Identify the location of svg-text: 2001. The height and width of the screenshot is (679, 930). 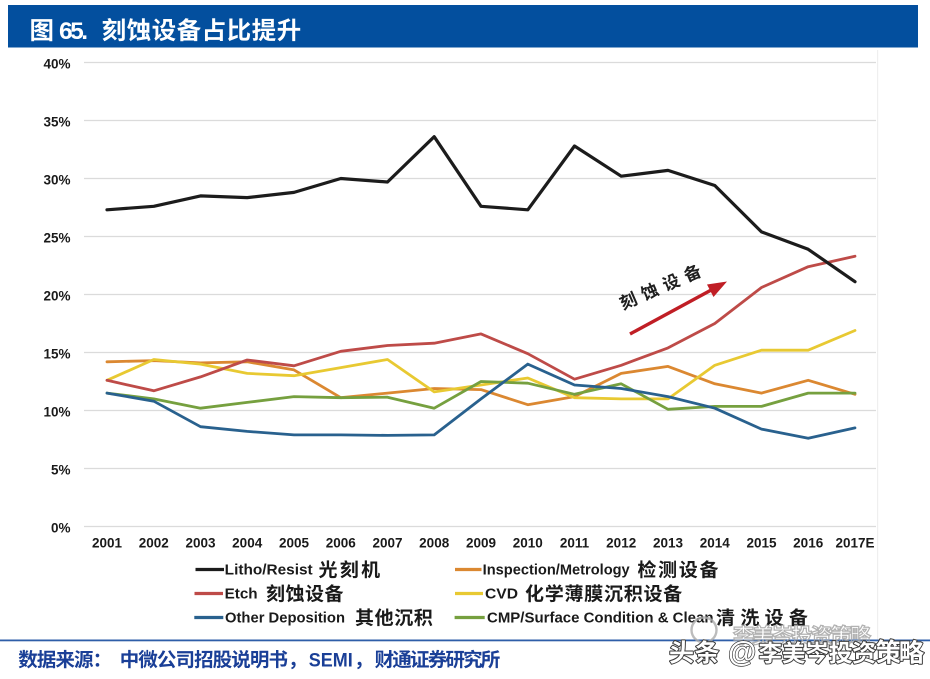
(107, 543).